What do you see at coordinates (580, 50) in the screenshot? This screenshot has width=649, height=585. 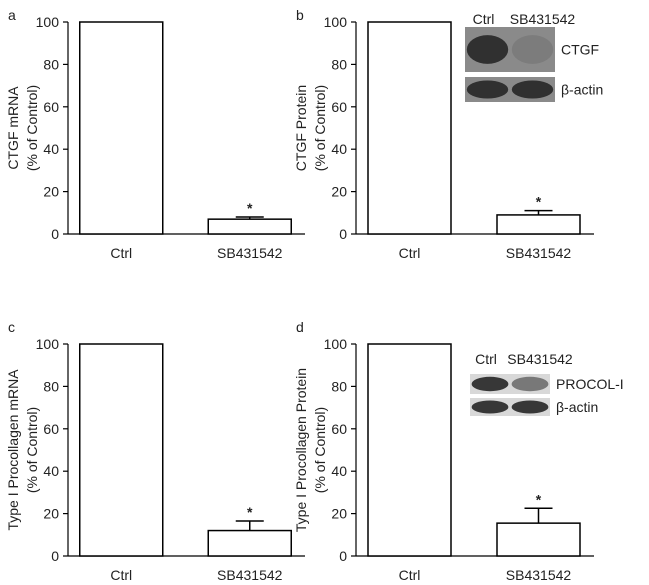 I see `blot-row-label: CTGF` at bounding box center [580, 50].